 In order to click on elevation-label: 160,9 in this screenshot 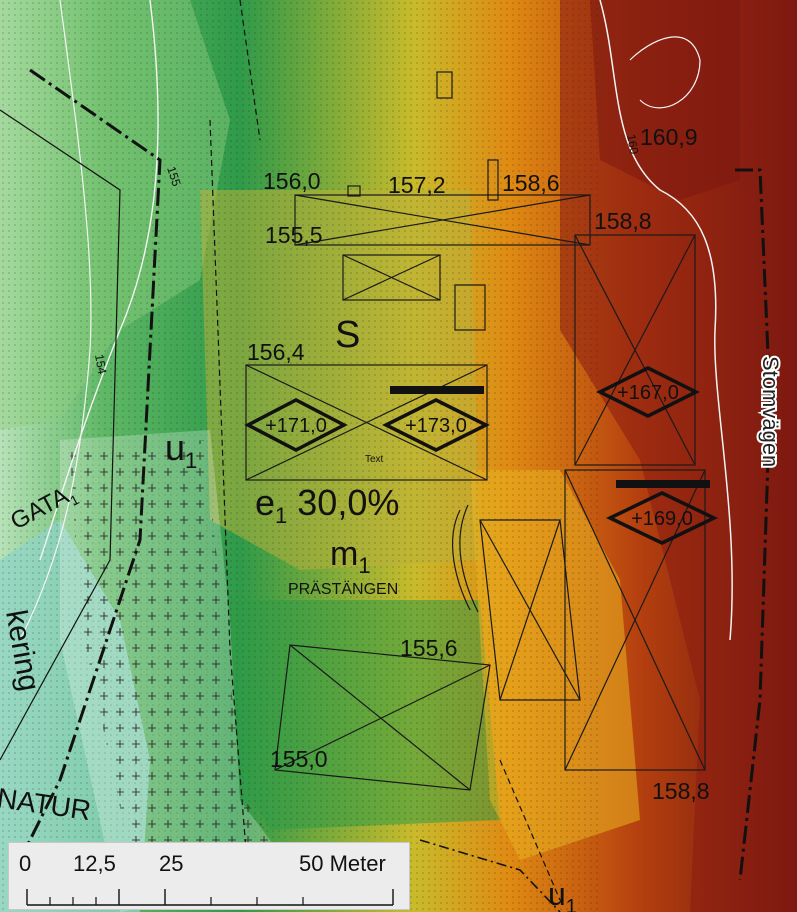, I will do `click(669, 137)`.